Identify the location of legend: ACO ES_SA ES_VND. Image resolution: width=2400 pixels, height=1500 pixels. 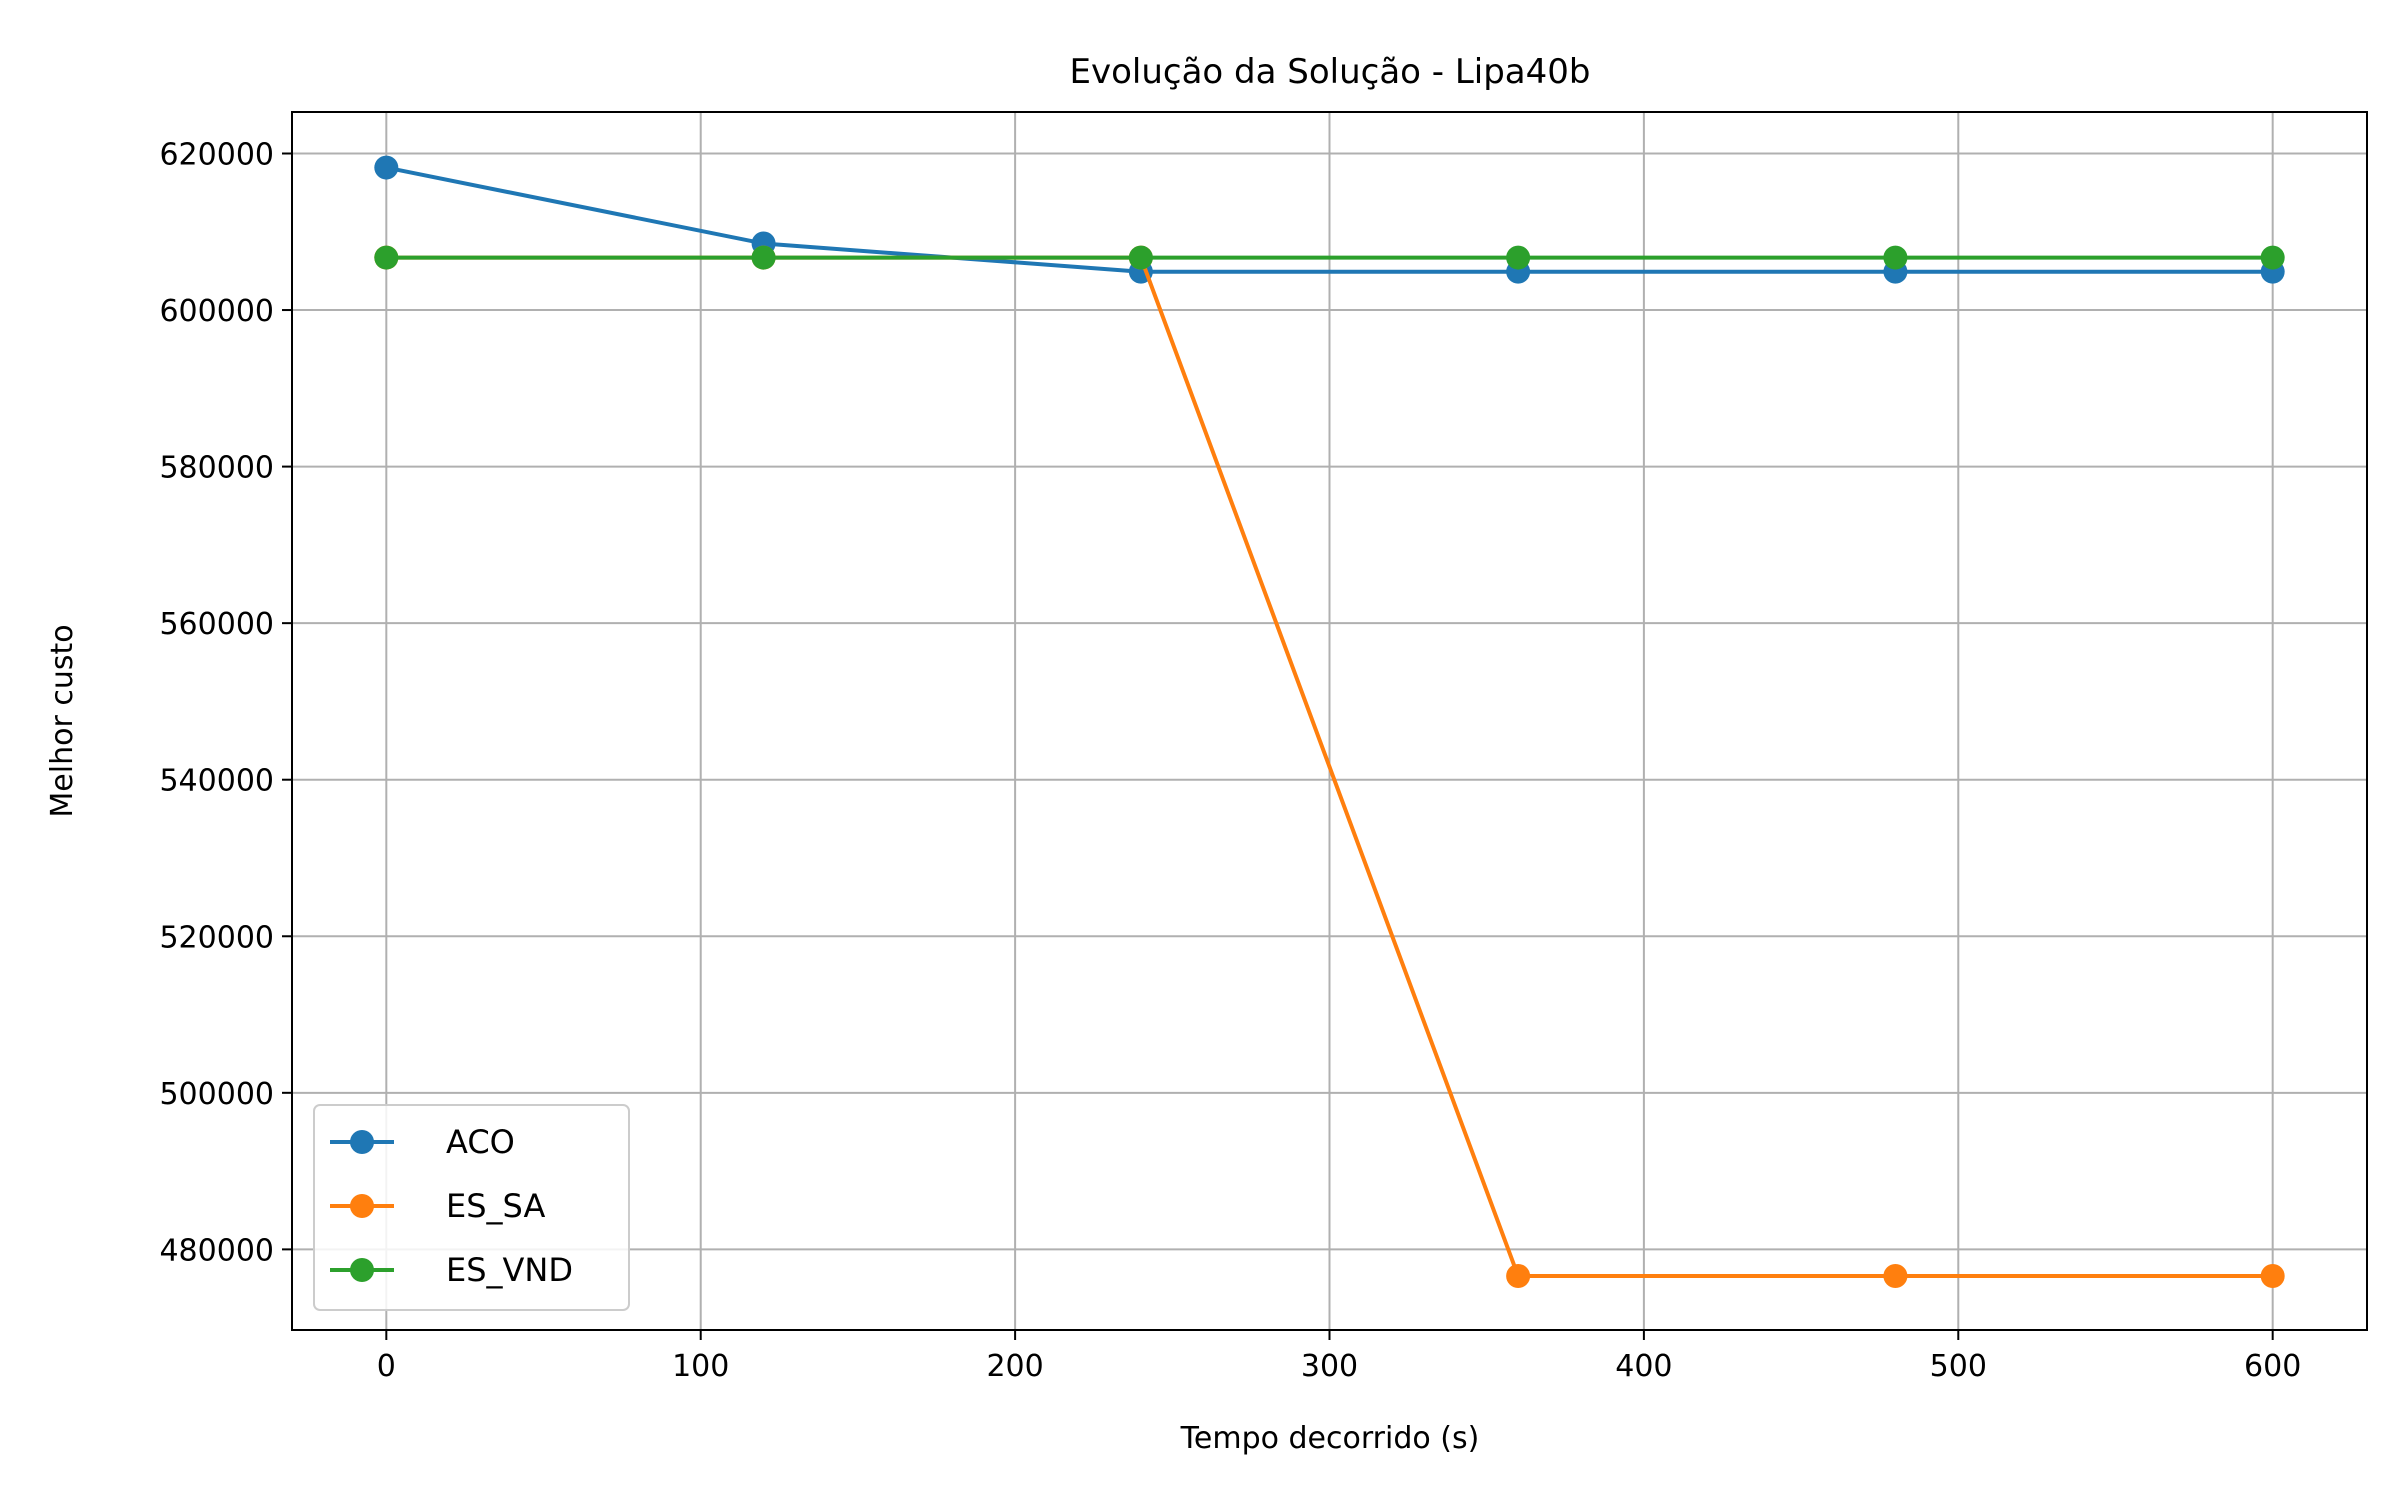
(471, 1207).